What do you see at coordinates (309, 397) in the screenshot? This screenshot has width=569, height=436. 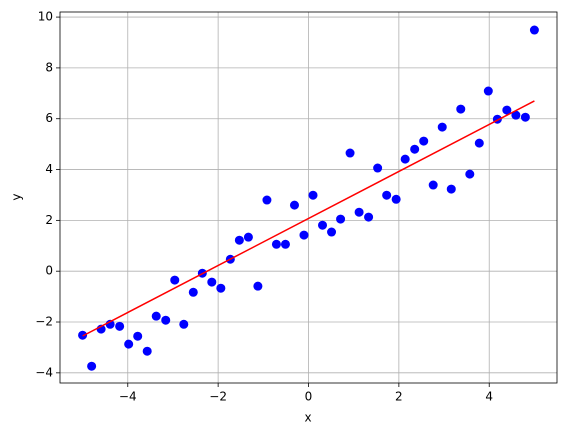 I see `x-tick-label: 0` at bounding box center [309, 397].